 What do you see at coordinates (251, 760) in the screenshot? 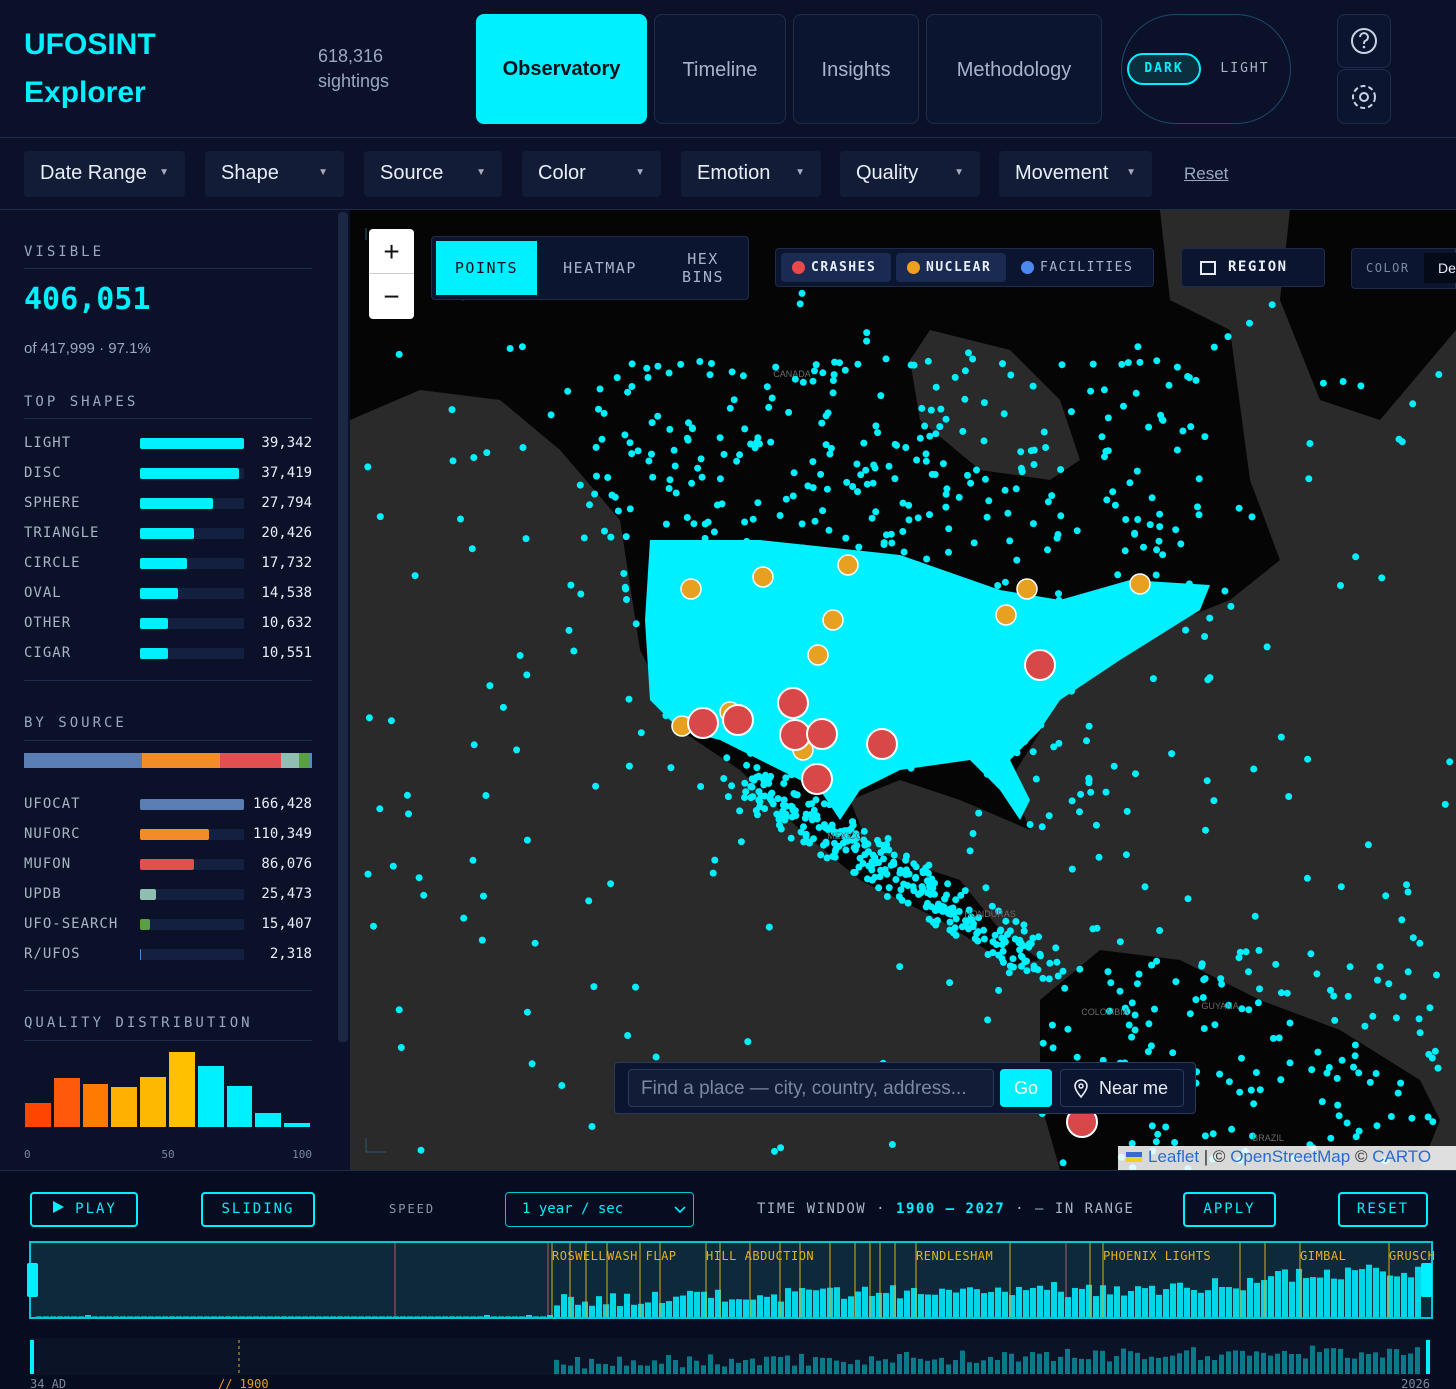
I see `stack-segment` at bounding box center [251, 760].